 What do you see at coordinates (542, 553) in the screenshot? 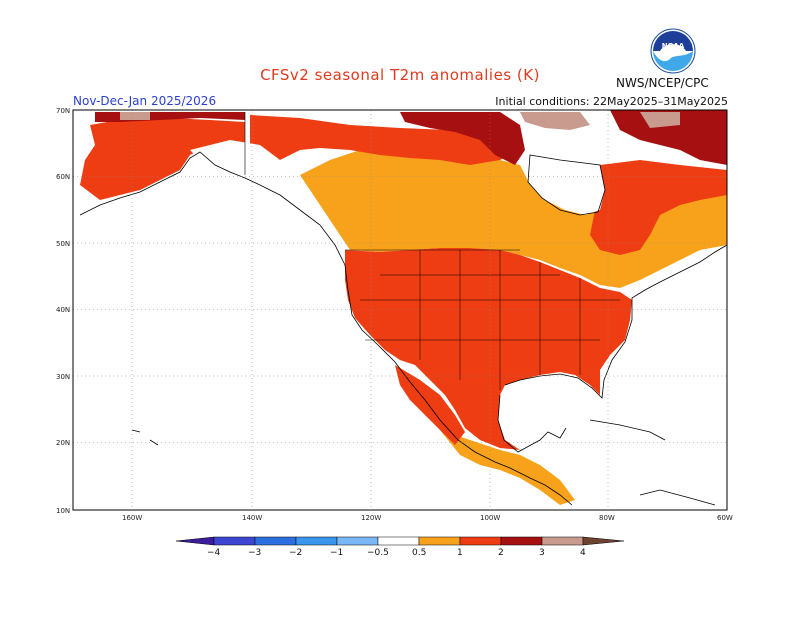
I see `colorbar-label: 3` at bounding box center [542, 553].